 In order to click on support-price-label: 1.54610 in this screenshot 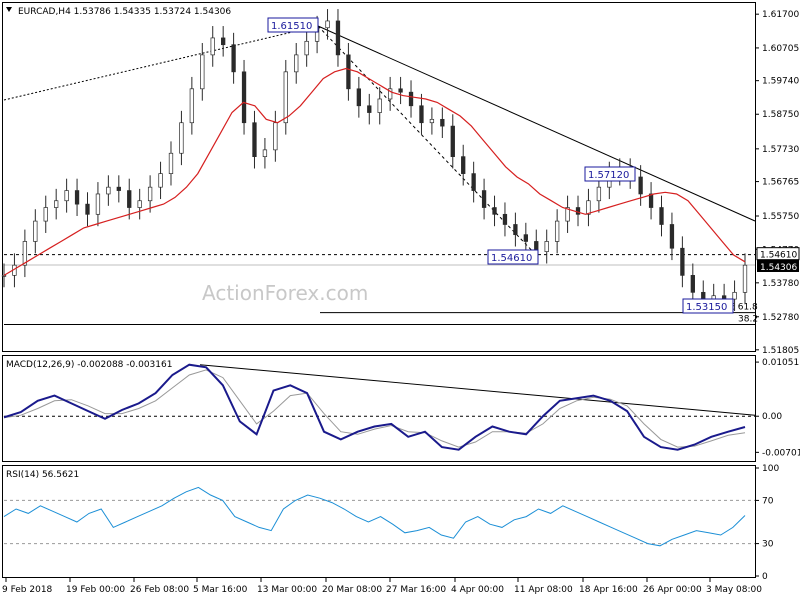, I will do `click(778, 256)`.